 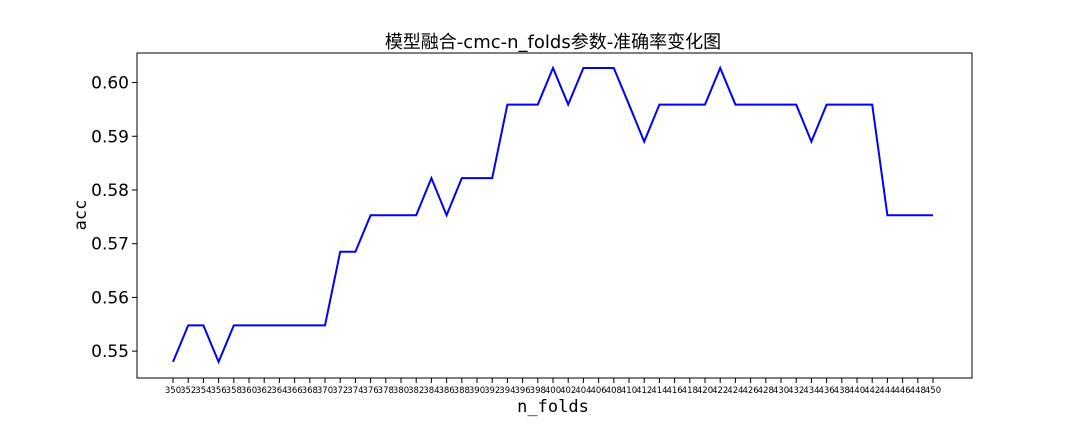 What do you see at coordinates (781, 391) in the screenshot?
I see `x-tick-label: 430` at bounding box center [781, 391].